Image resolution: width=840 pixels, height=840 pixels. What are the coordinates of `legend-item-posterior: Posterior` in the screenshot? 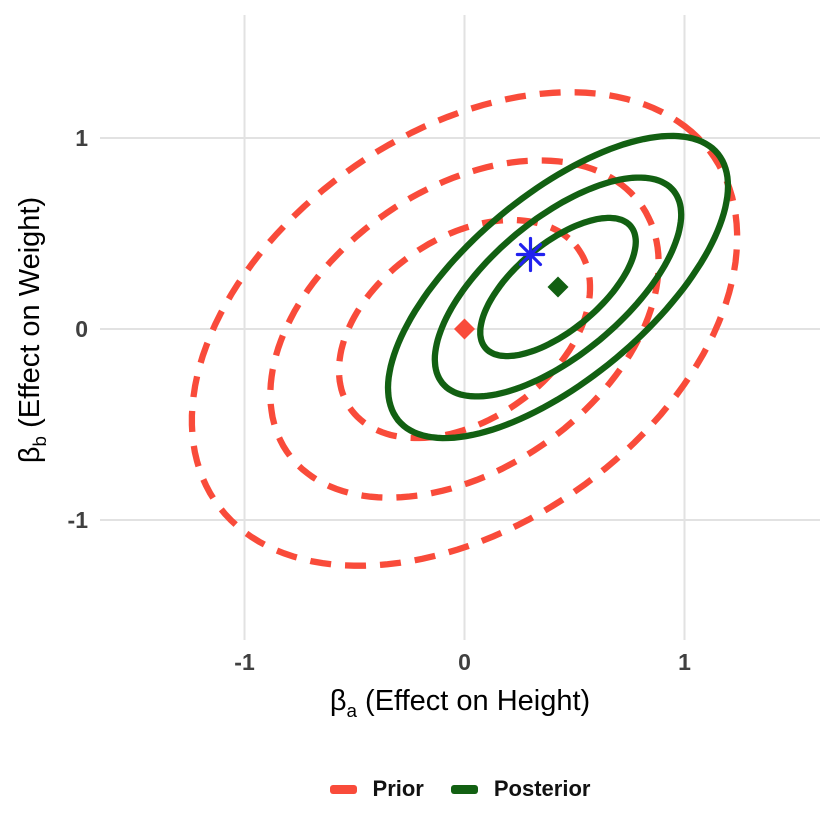 It's located at (520, 789).